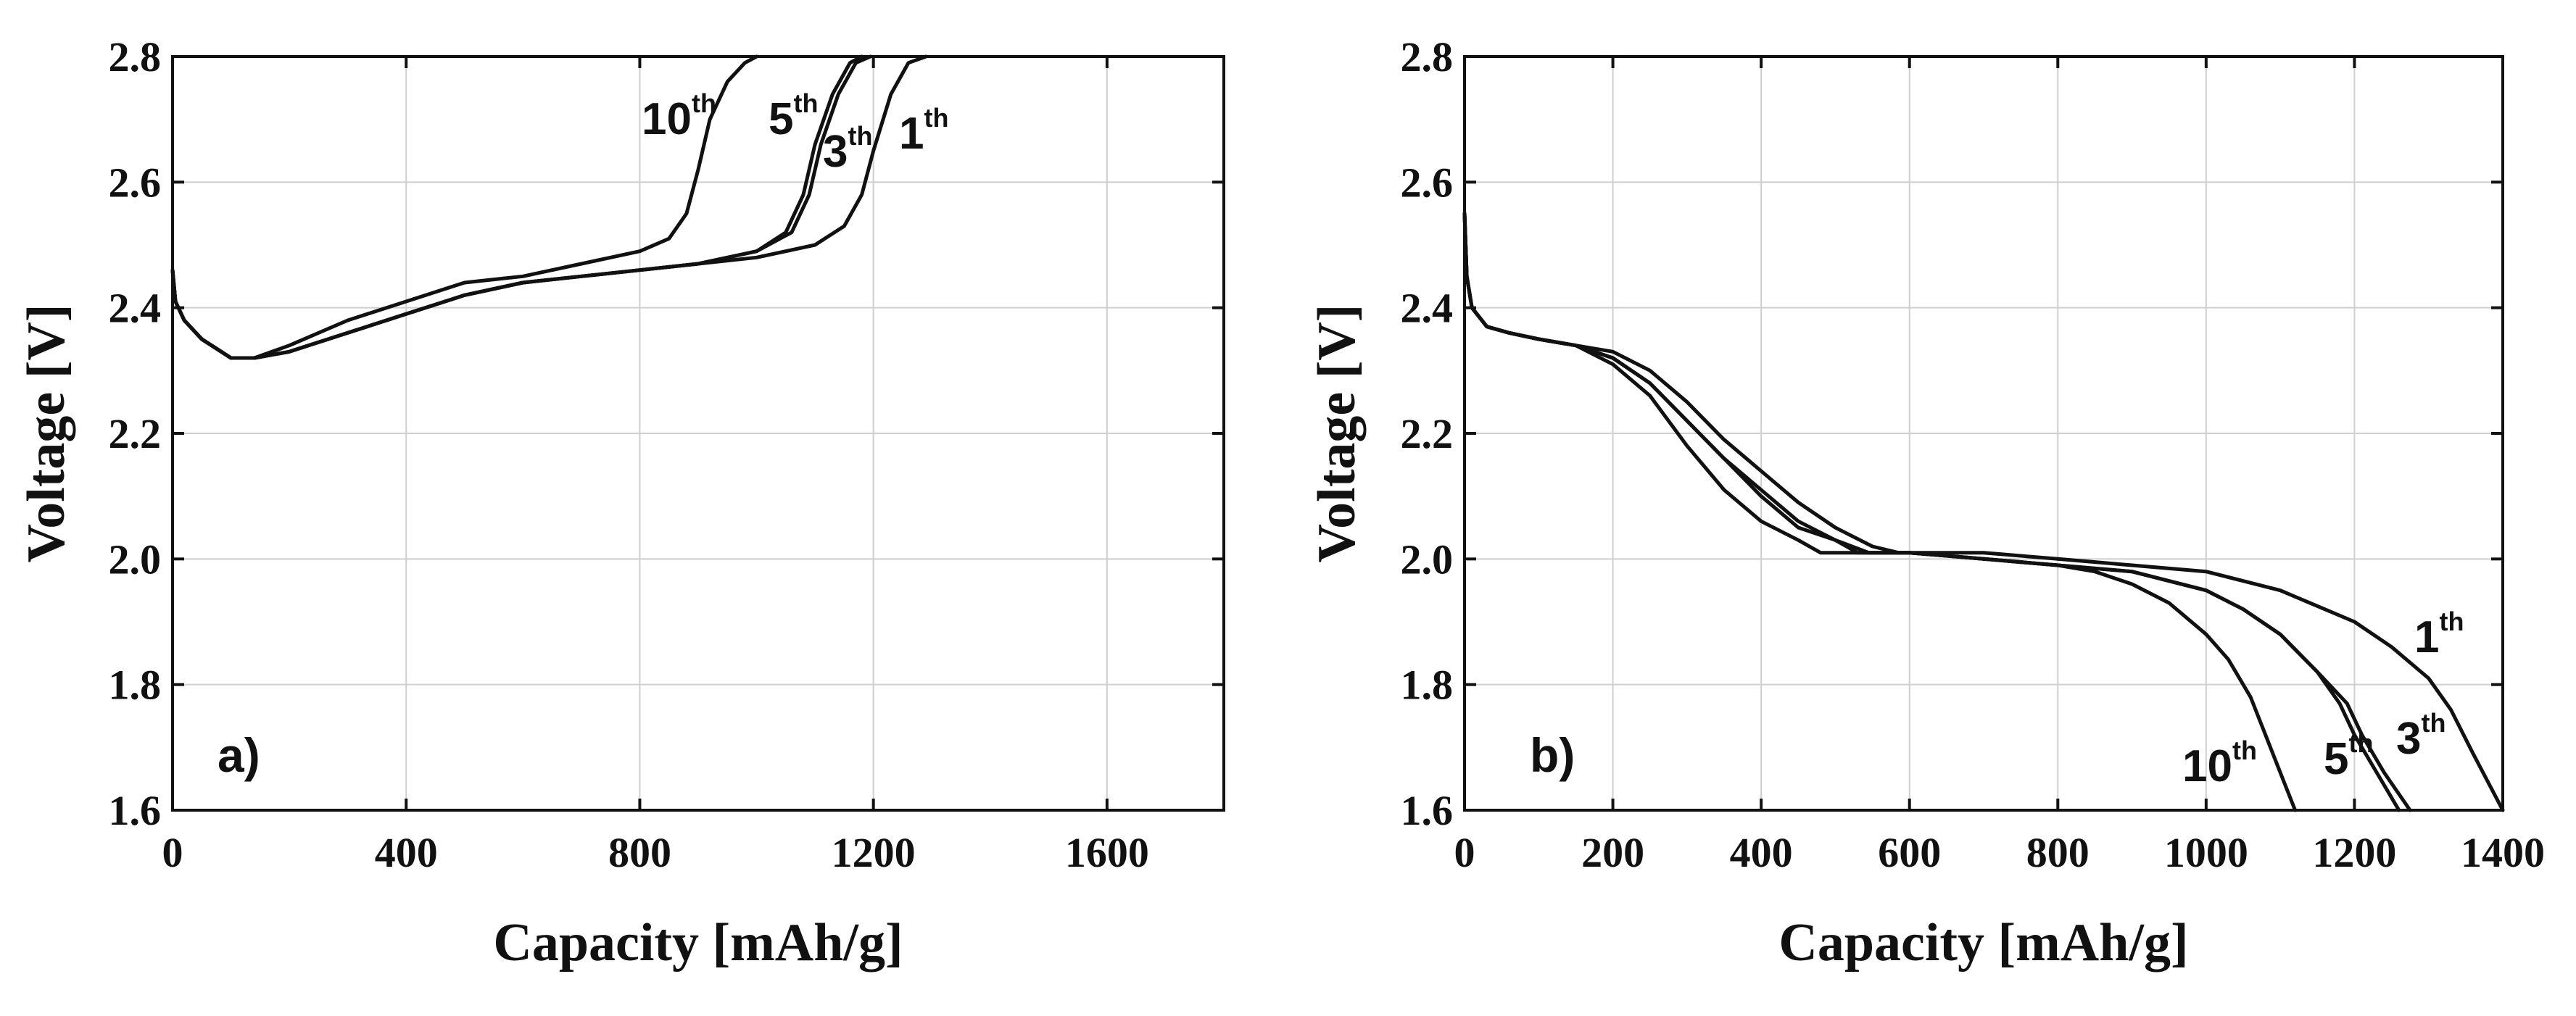  I want to click on x-tick-label: 200, so click(1613, 852).